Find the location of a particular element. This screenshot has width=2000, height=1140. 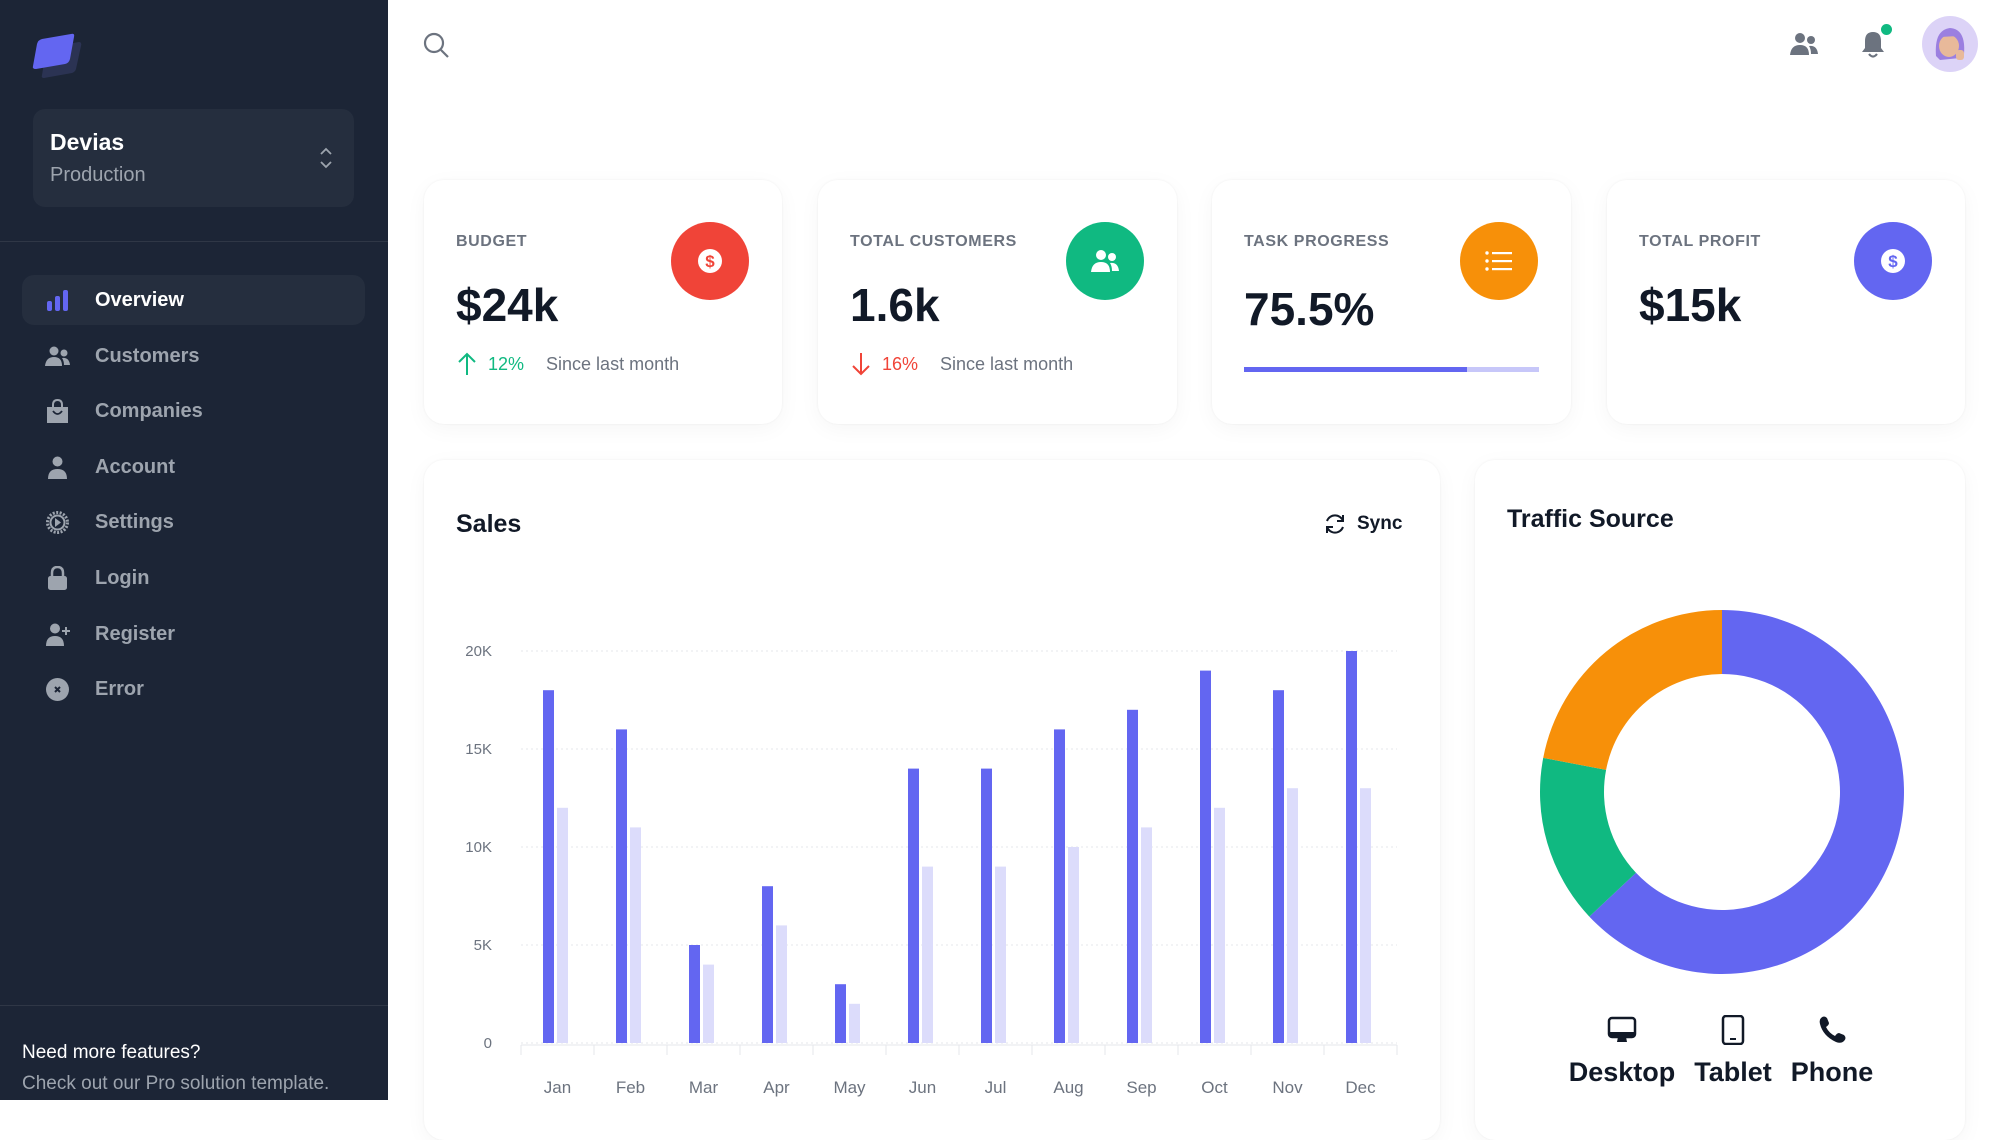

notifications-button is located at coordinates (1880, 43).